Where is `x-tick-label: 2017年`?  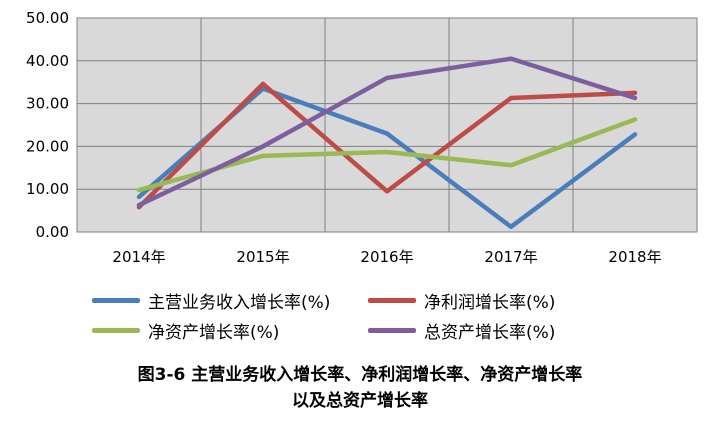 x-tick-label: 2017年 is located at coordinates (510, 257).